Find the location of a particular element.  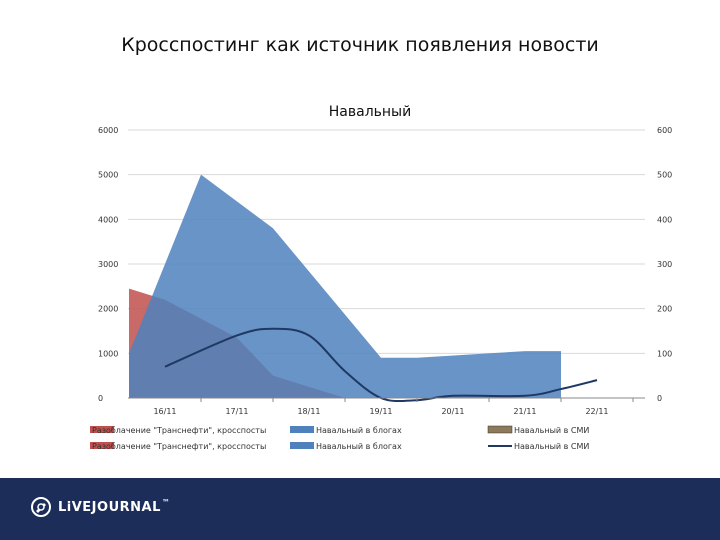

y-right-tick-label: 300 is located at coordinates (664, 264).